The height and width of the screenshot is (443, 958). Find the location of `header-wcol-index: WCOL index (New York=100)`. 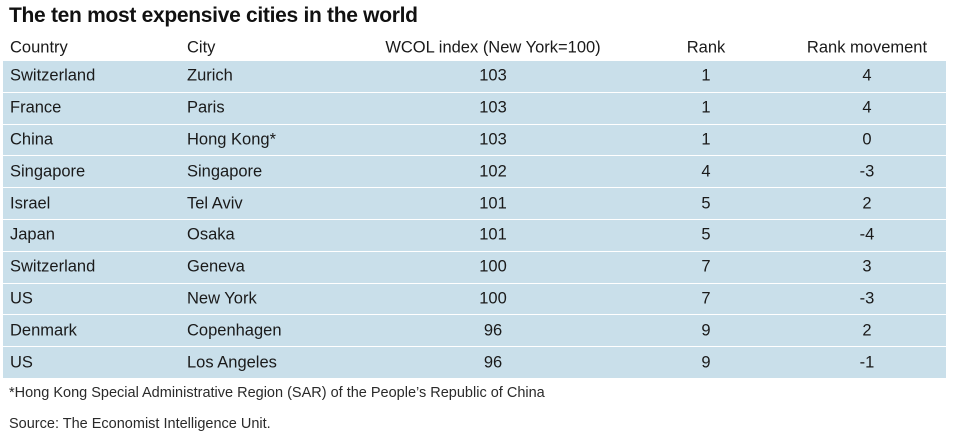

header-wcol-index: WCOL index (New York=100) is located at coordinates (493, 47).